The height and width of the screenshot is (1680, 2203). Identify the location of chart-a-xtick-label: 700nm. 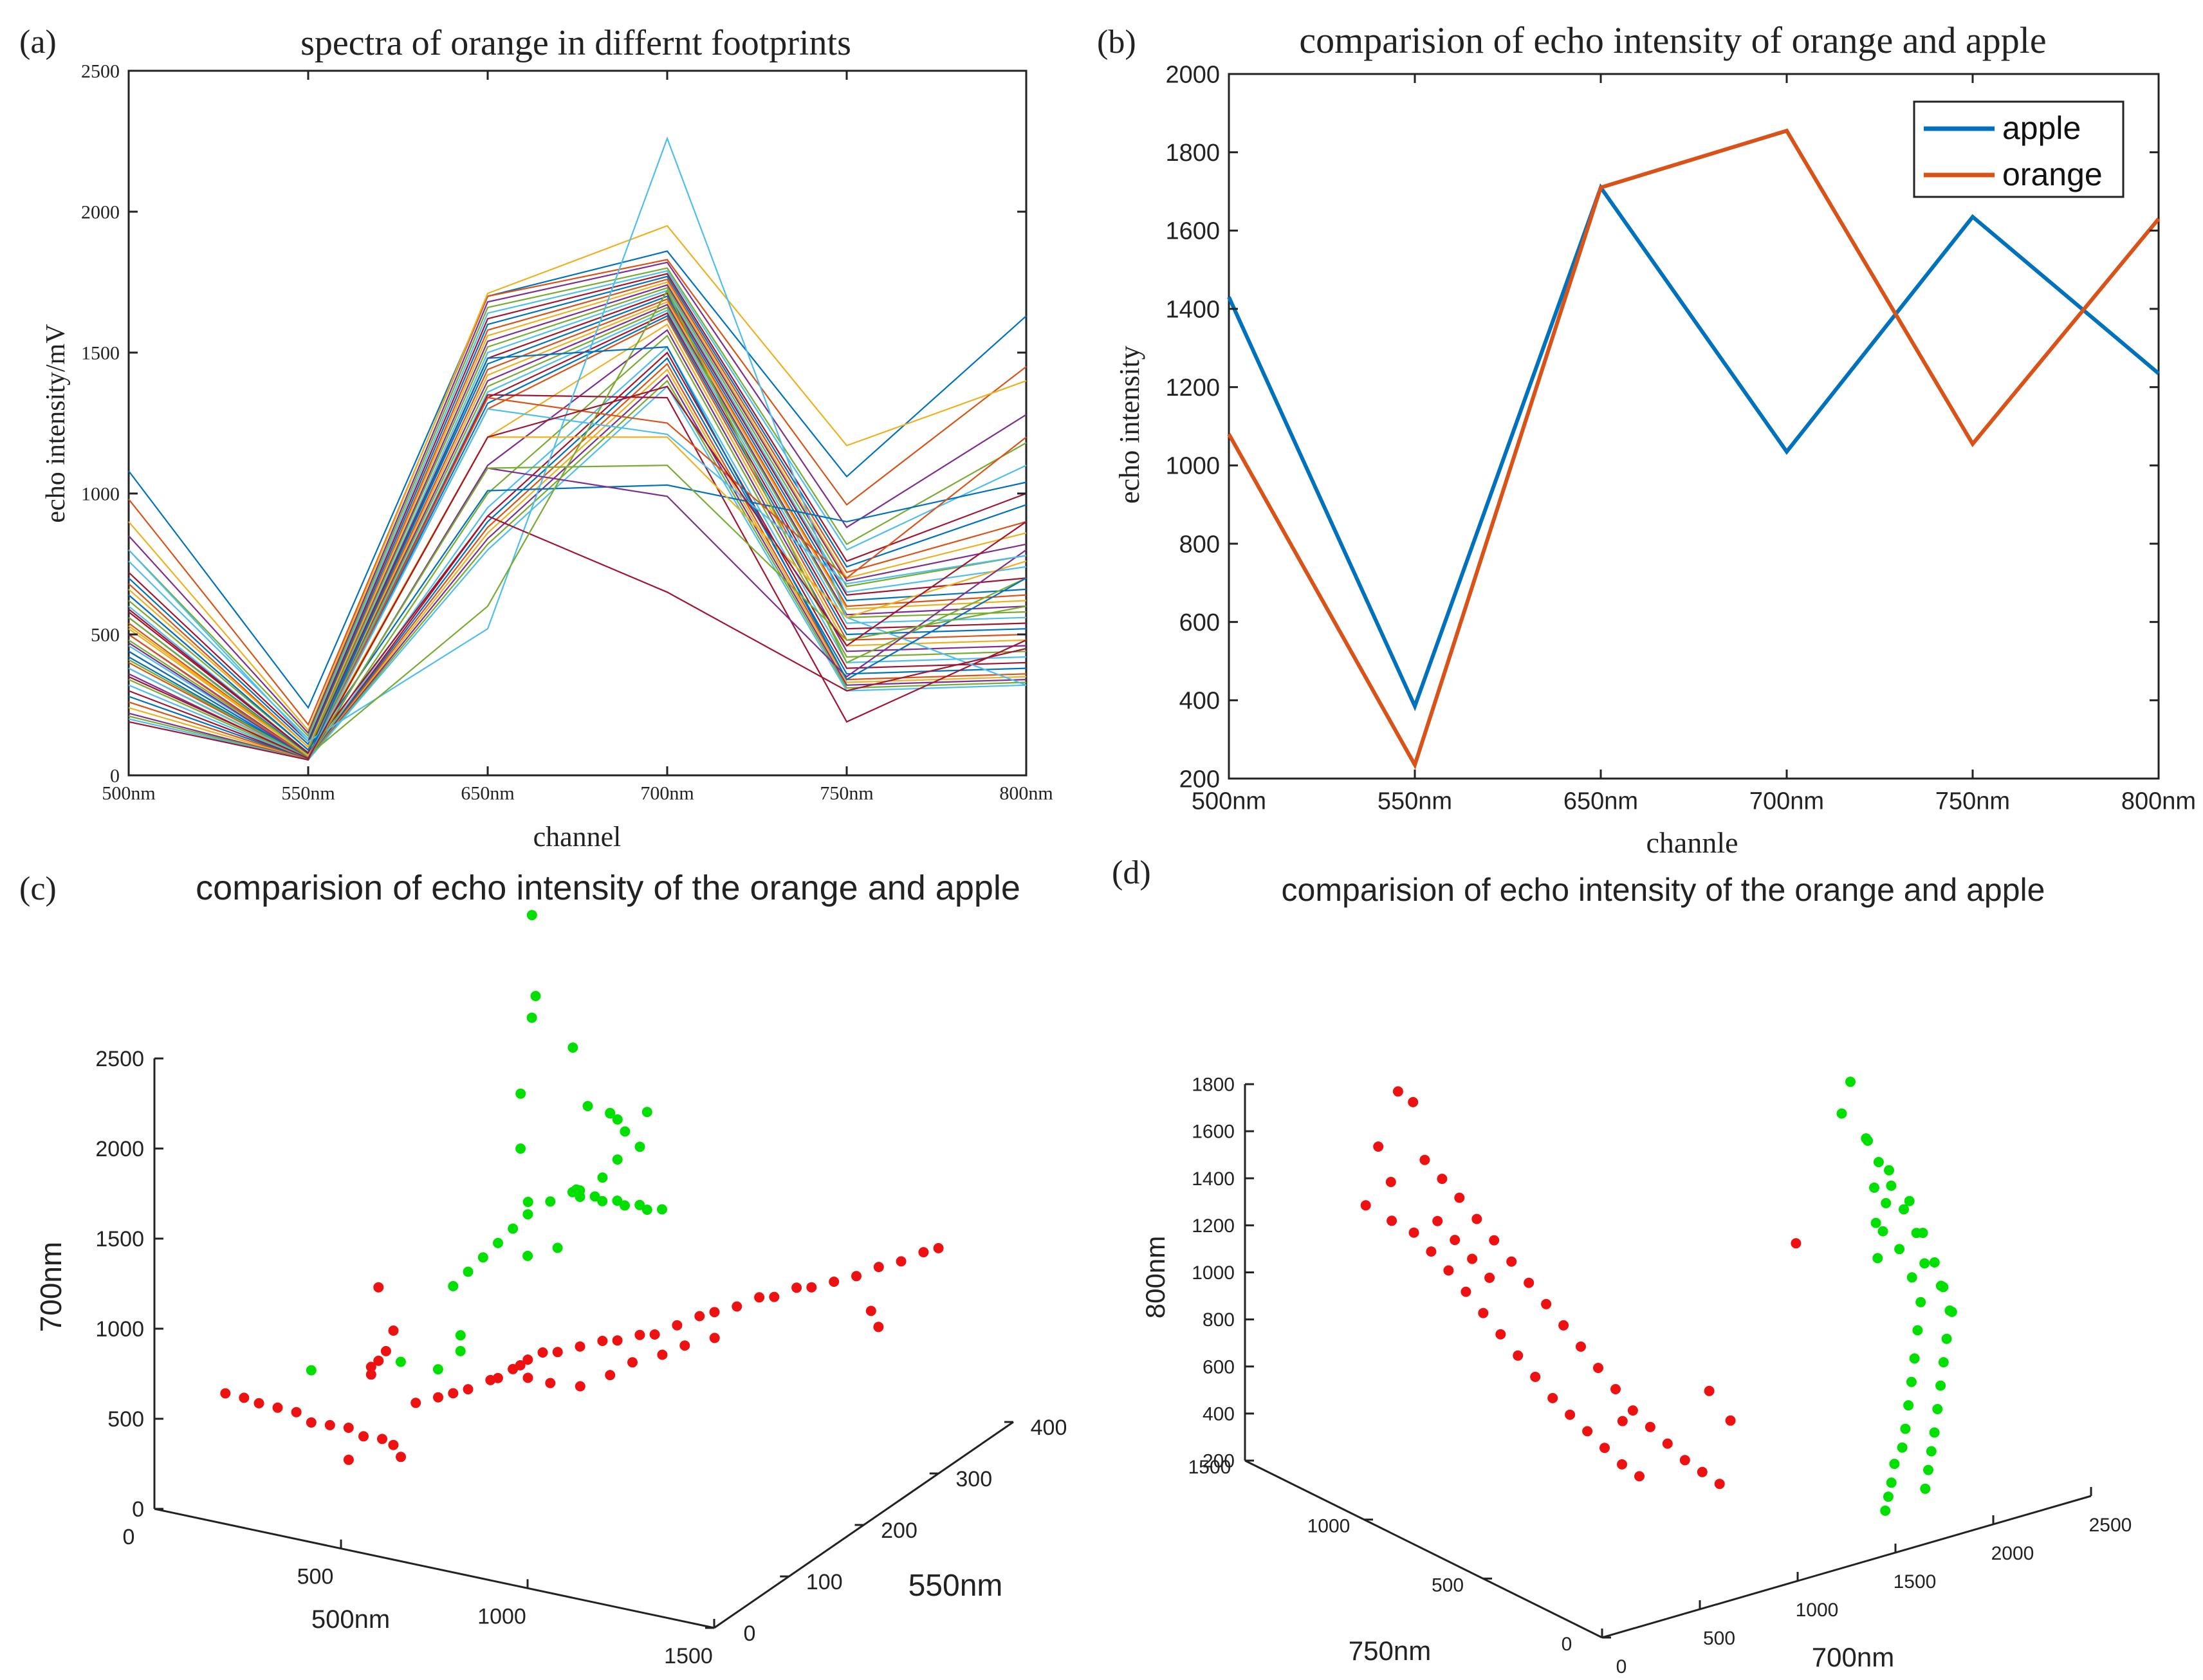
(667, 793).